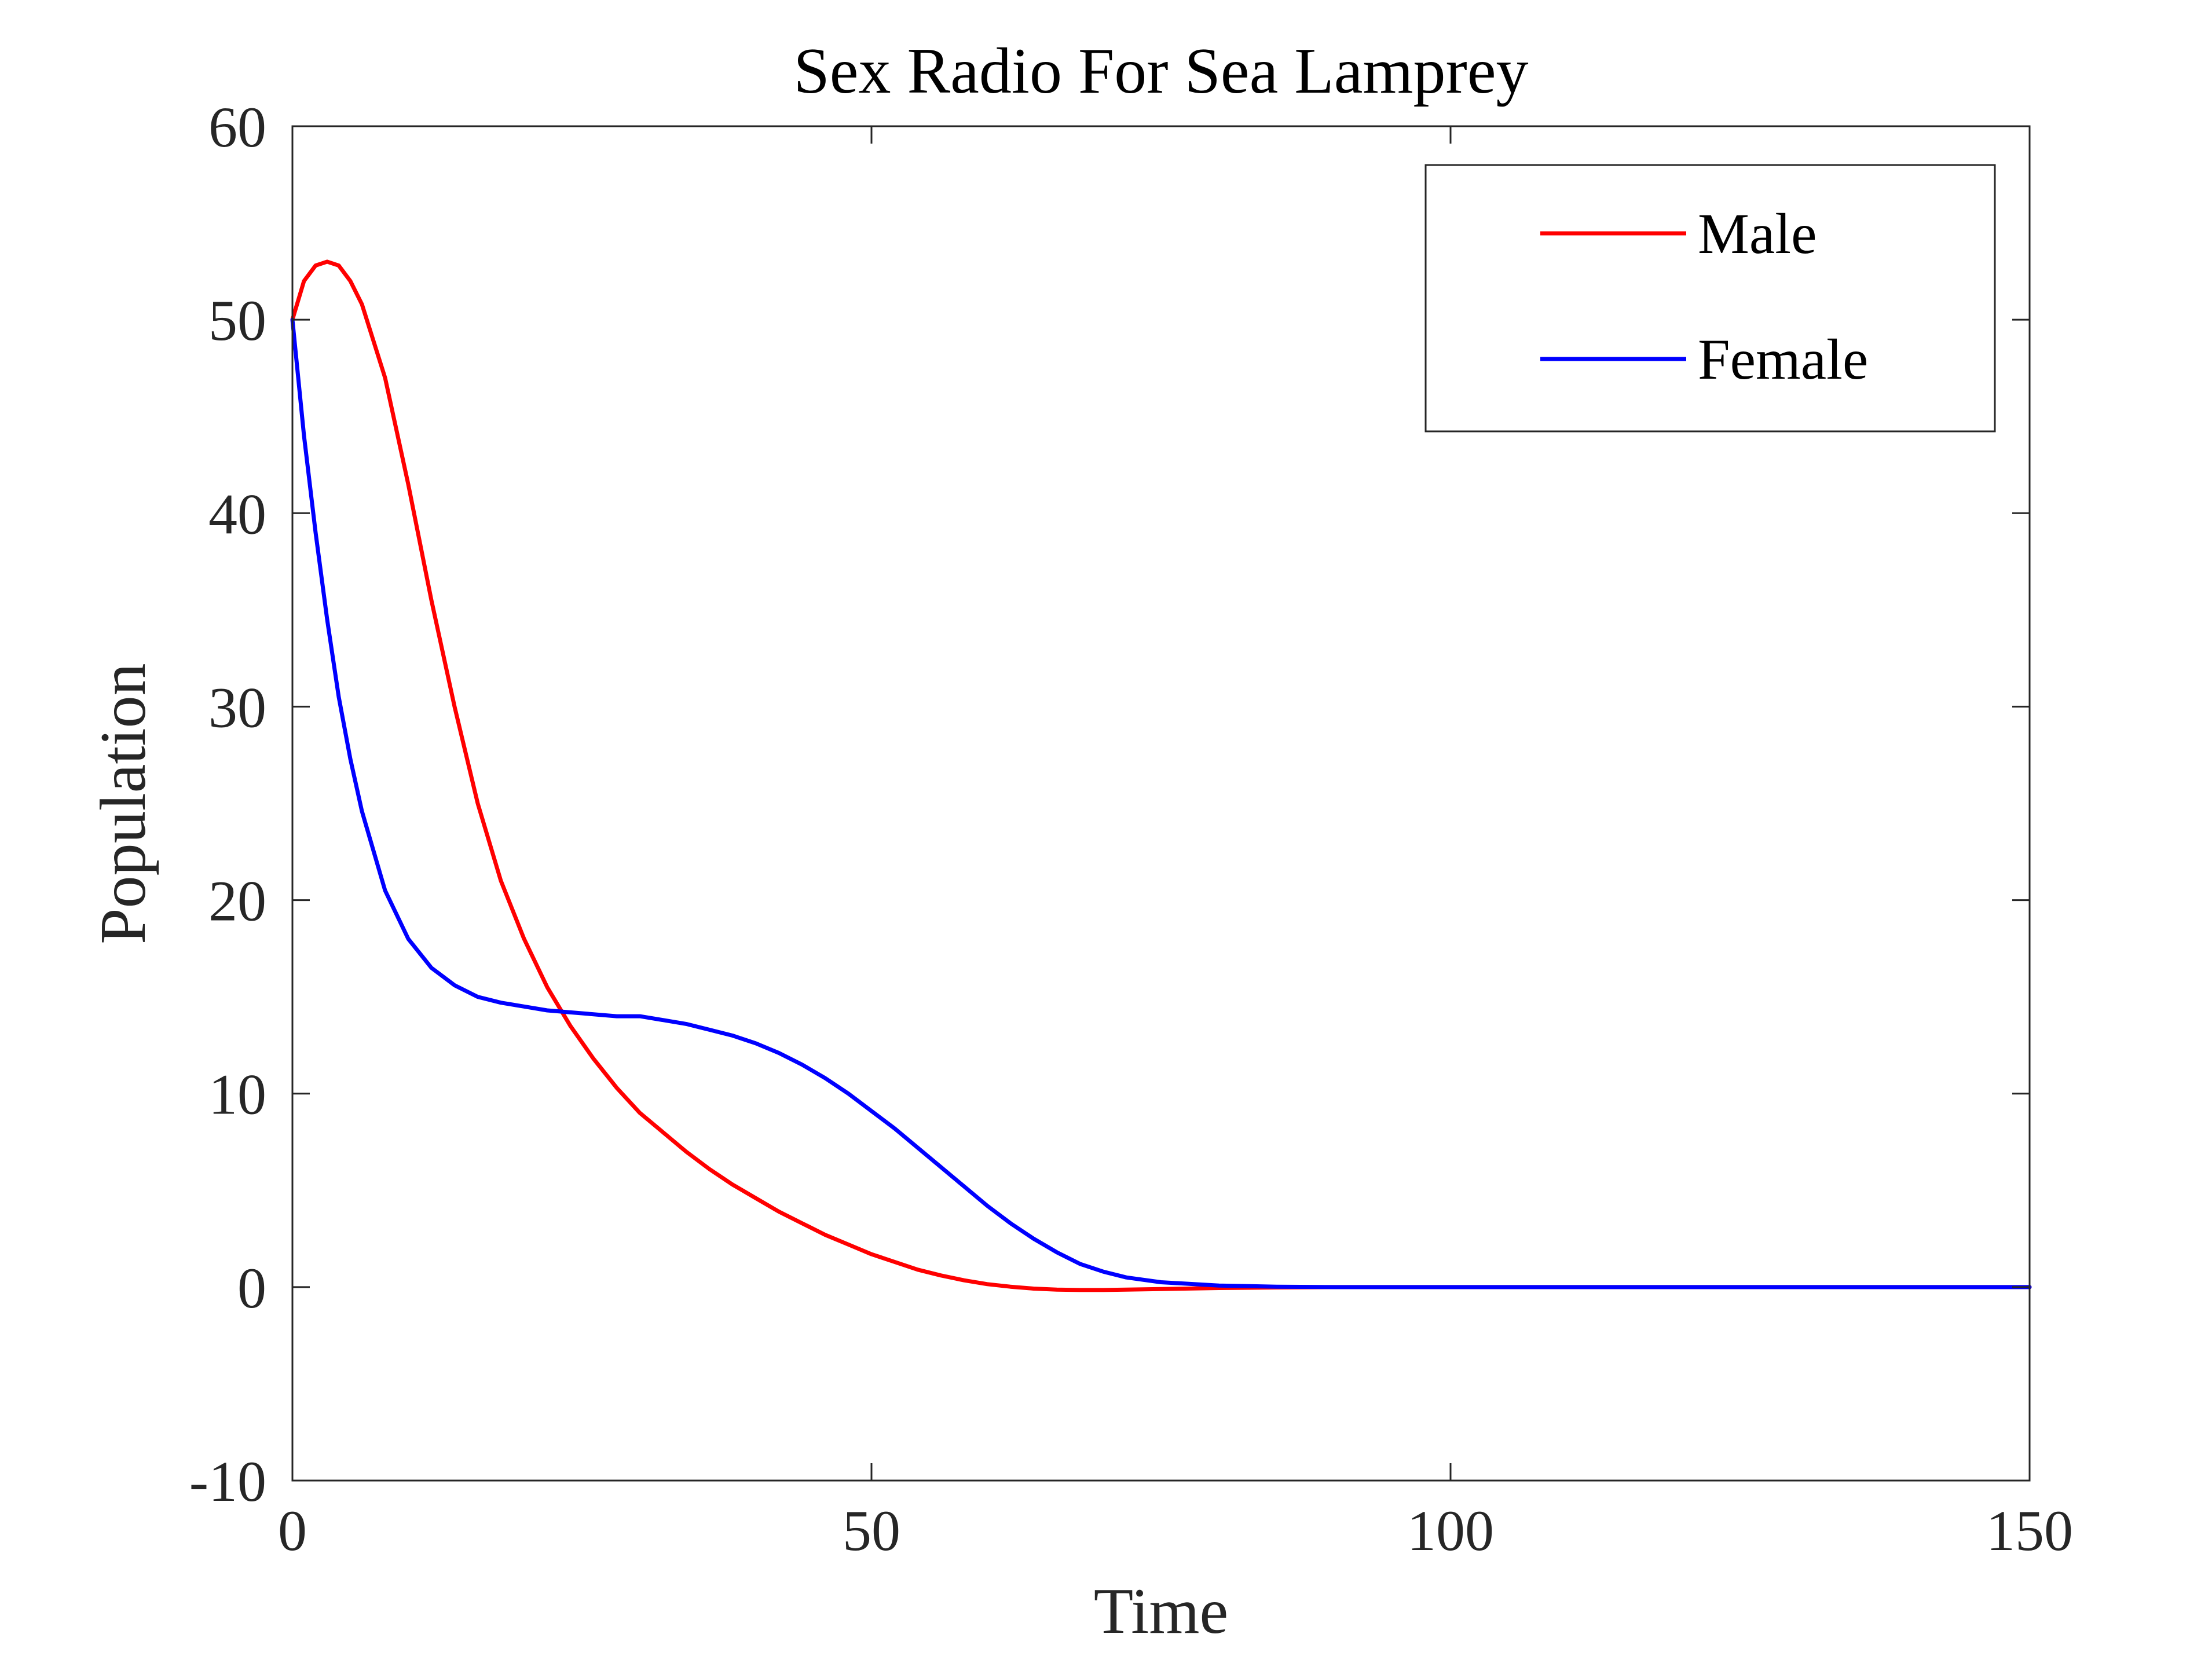 Image resolution: width=2212 pixels, height=1656 pixels. Describe the element at coordinates (227, 804) in the screenshot. I see `y-tick-labels: -10 0 10 20 30 40 50 60` at that location.